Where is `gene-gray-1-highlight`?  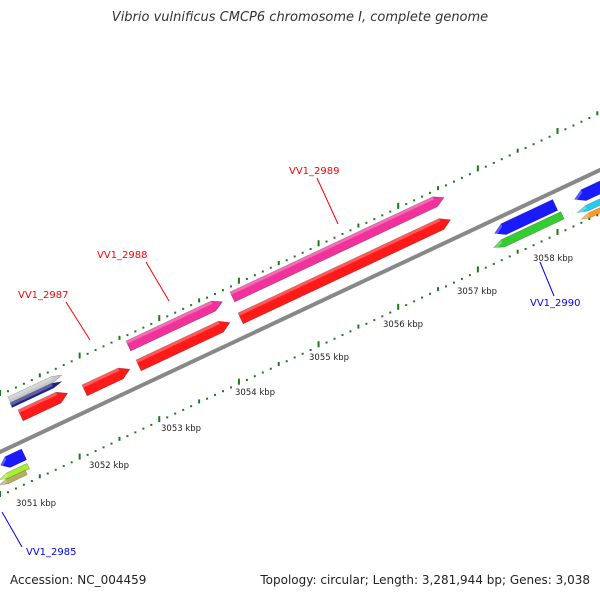 gene-gray-1-highlight is located at coordinates (30, 388).